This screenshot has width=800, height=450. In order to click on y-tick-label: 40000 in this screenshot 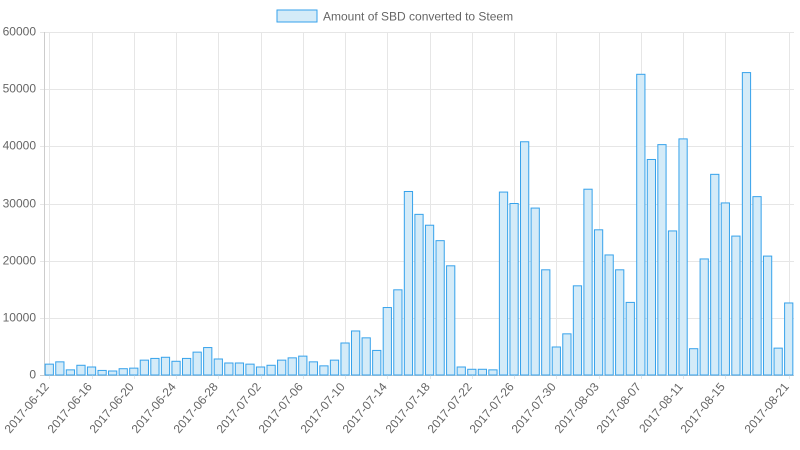, I will do `click(20, 146)`.